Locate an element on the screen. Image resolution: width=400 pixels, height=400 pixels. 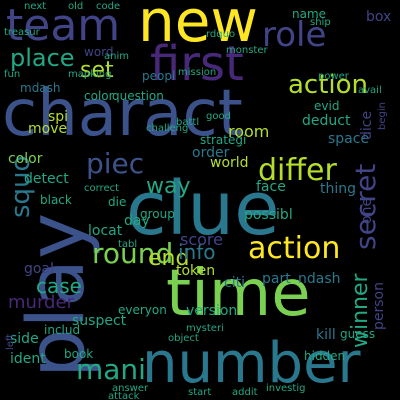
word-good: strategi is located at coordinates (223, 140).